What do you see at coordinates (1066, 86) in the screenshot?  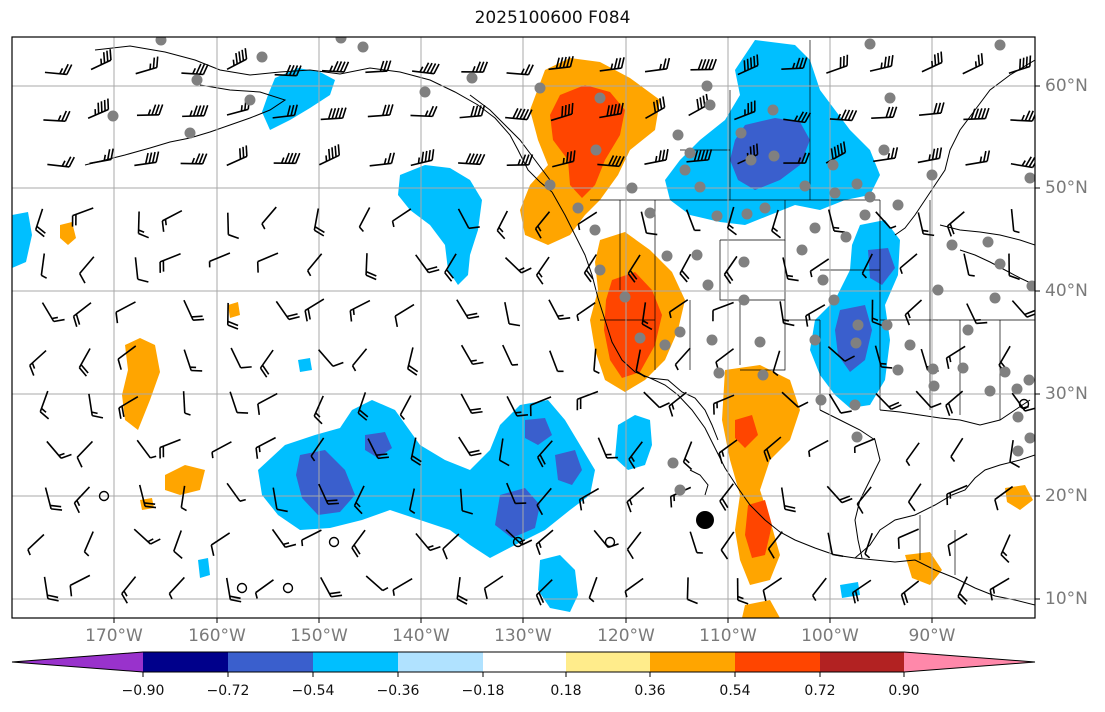 I see `lat-label-60n: 60°N` at bounding box center [1066, 86].